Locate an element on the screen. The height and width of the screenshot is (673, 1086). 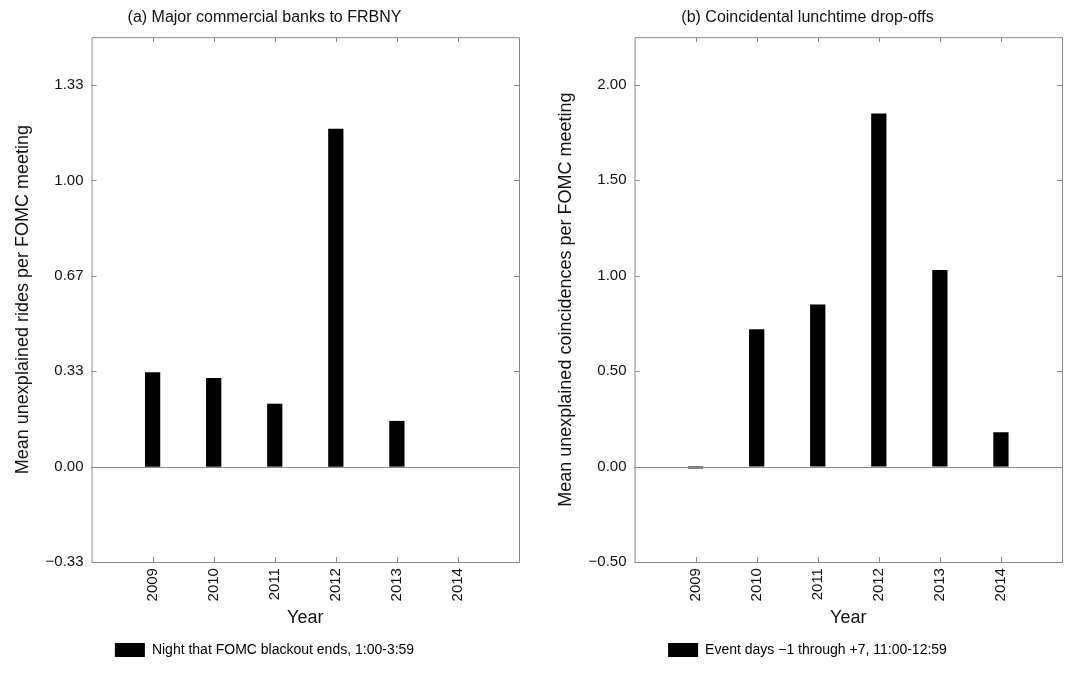
y-tick-label: 1.33 is located at coordinates (69, 84).